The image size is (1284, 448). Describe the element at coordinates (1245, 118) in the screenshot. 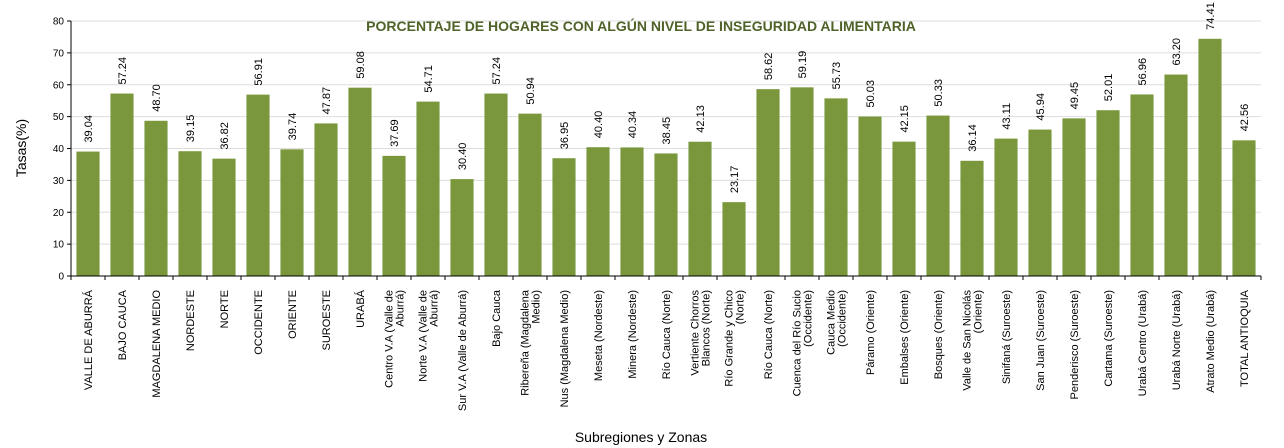

I see `value-label: 42.56` at that location.